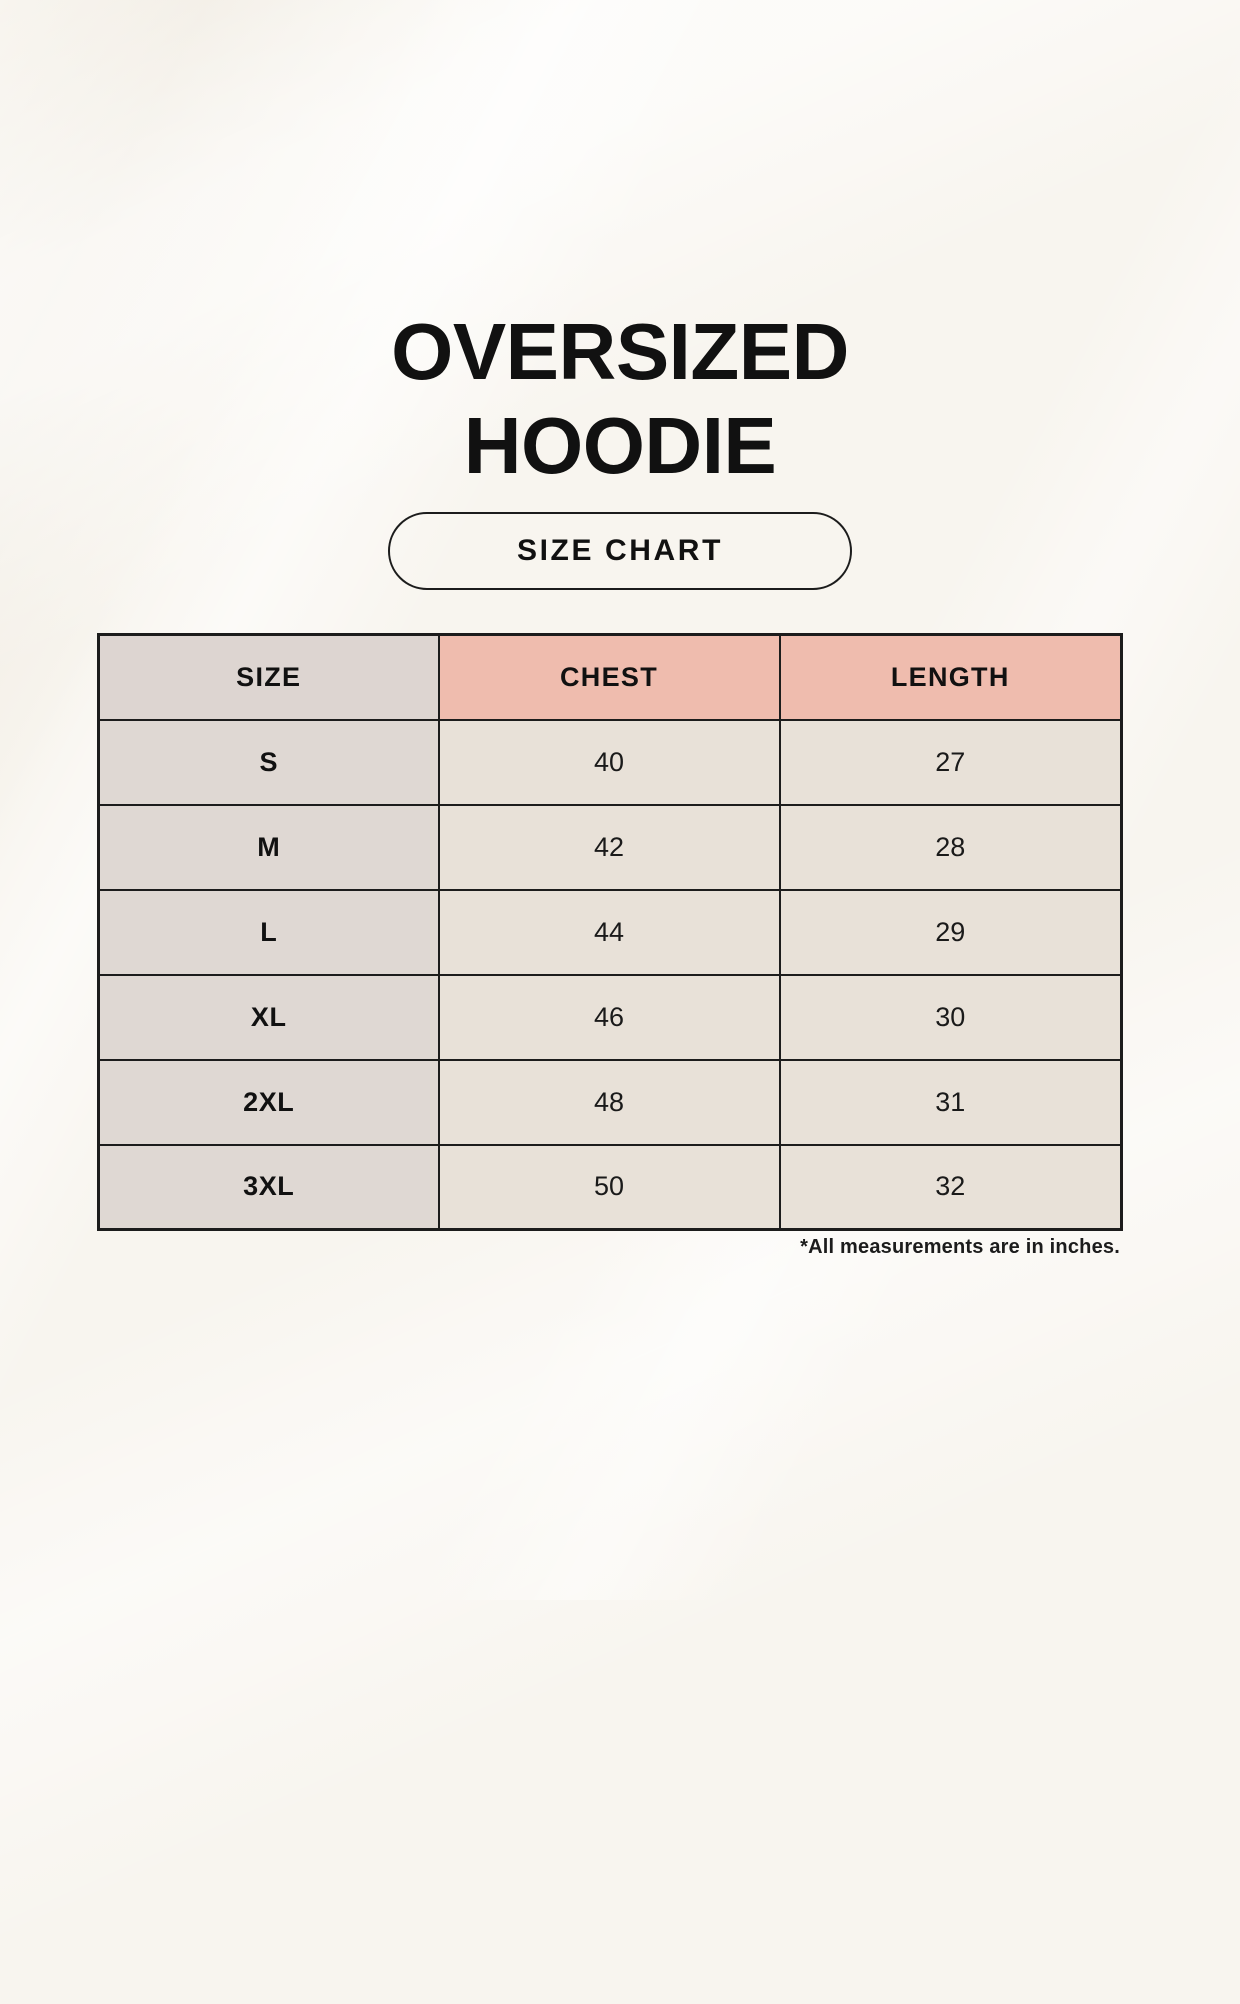 This screenshot has width=1240, height=2004. I want to click on cell-size: XL, so click(268, 1017).